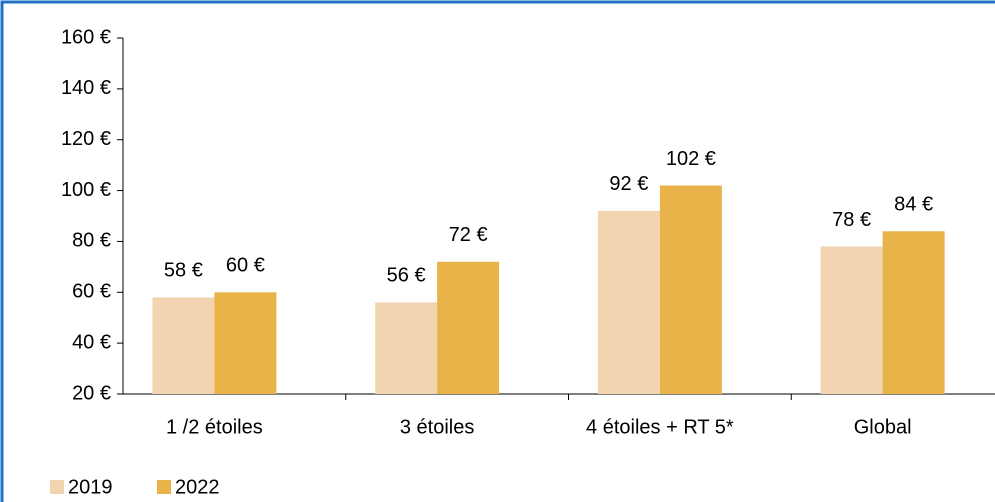 The height and width of the screenshot is (502, 995). What do you see at coordinates (91, 241) in the screenshot?
I see `y-tick-label: 80 €` at bounding box center [91, 241].